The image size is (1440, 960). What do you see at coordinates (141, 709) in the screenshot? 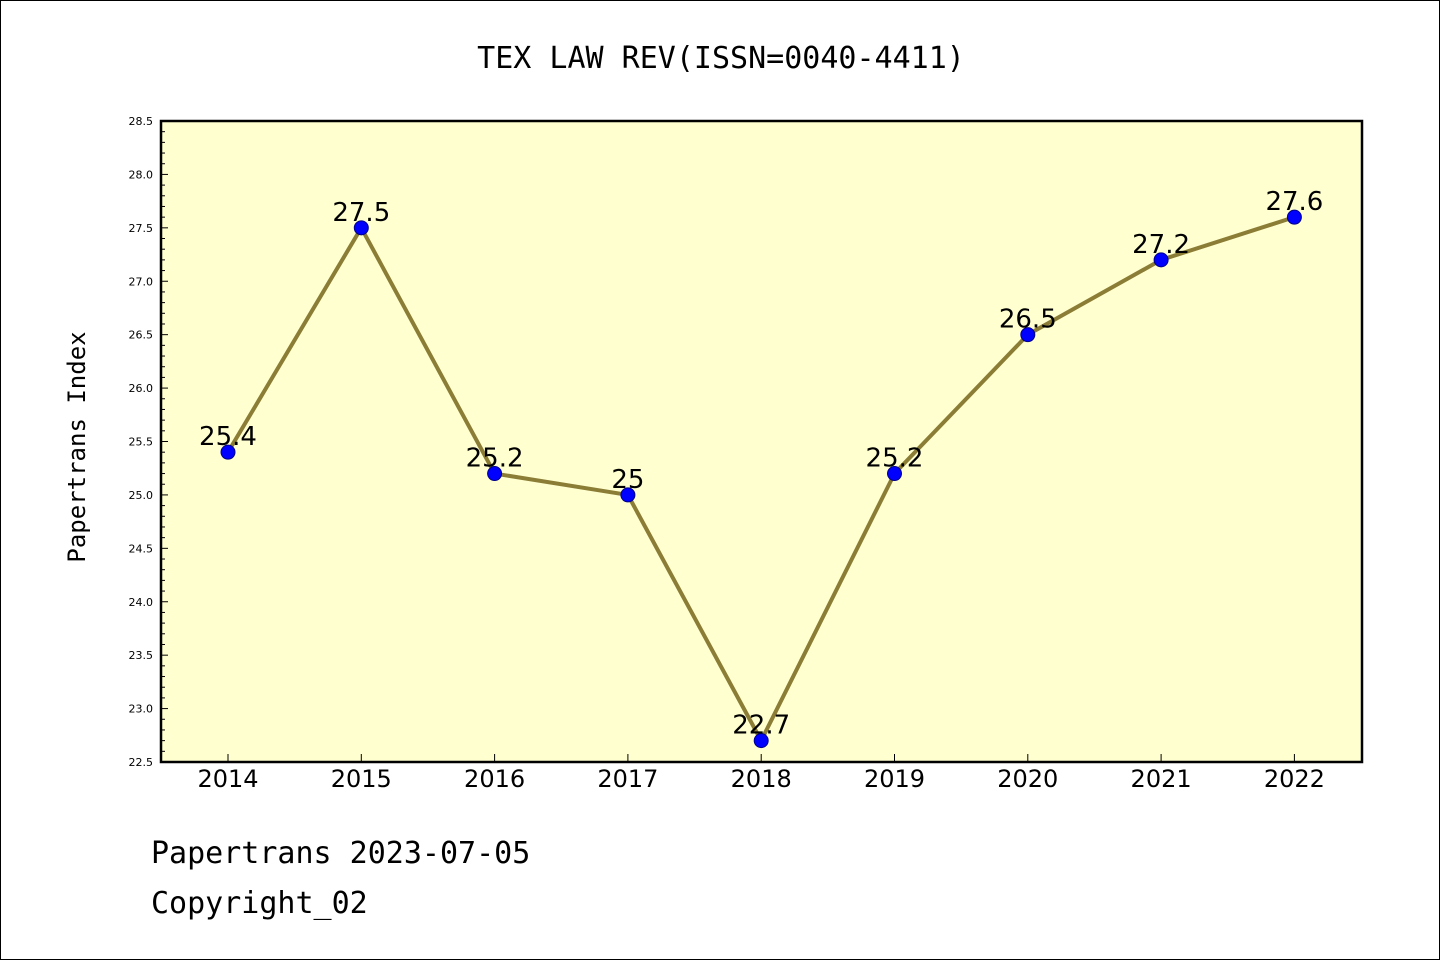
I see `y-tick-label: 23.0` at bounding box center [141, 709].